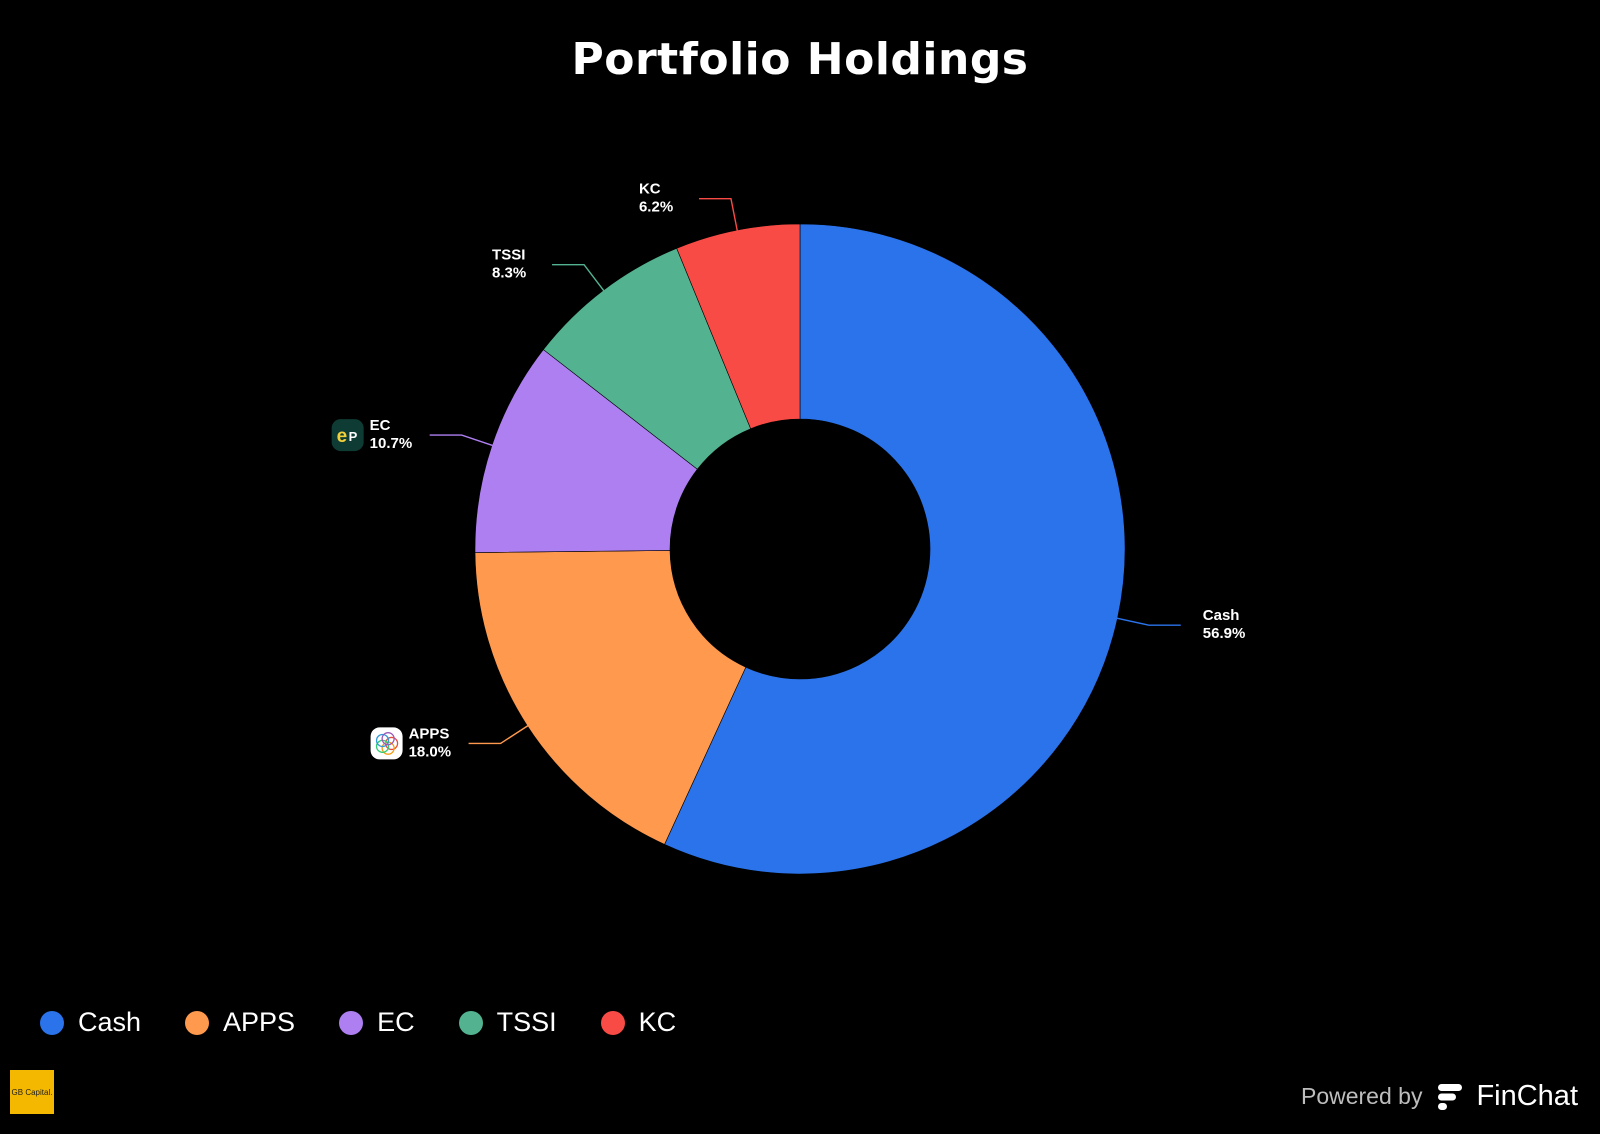 This screenshot has width=1600, height=1134. What do you see at coordinates (738, 326) in the screenshot?
I see `slice-kc` at bounding box center [738, 326].